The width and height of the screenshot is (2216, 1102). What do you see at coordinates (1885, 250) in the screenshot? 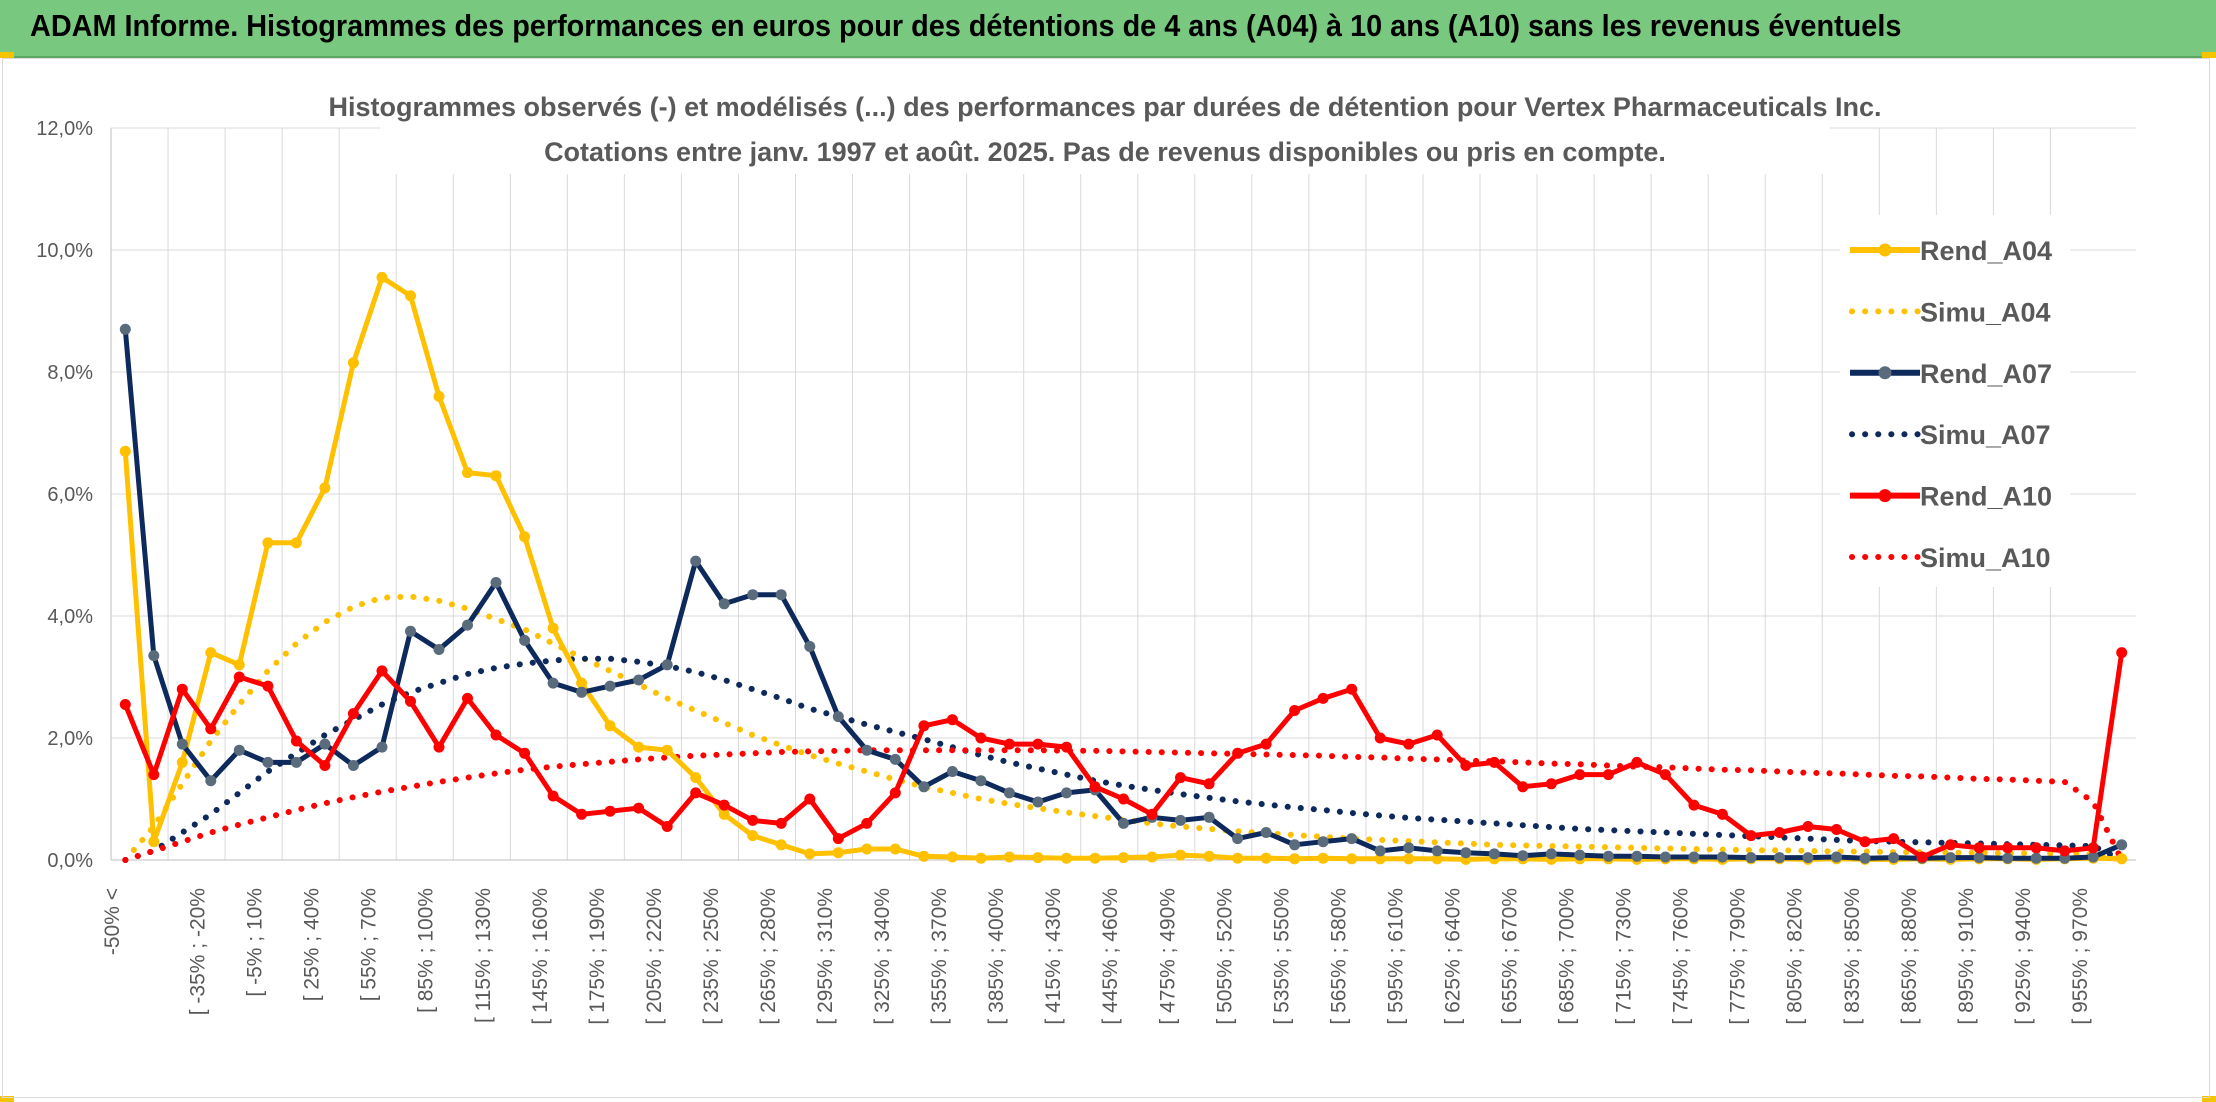
I see `legend-marker-rend-a04` at bounding box center [1885, 250].